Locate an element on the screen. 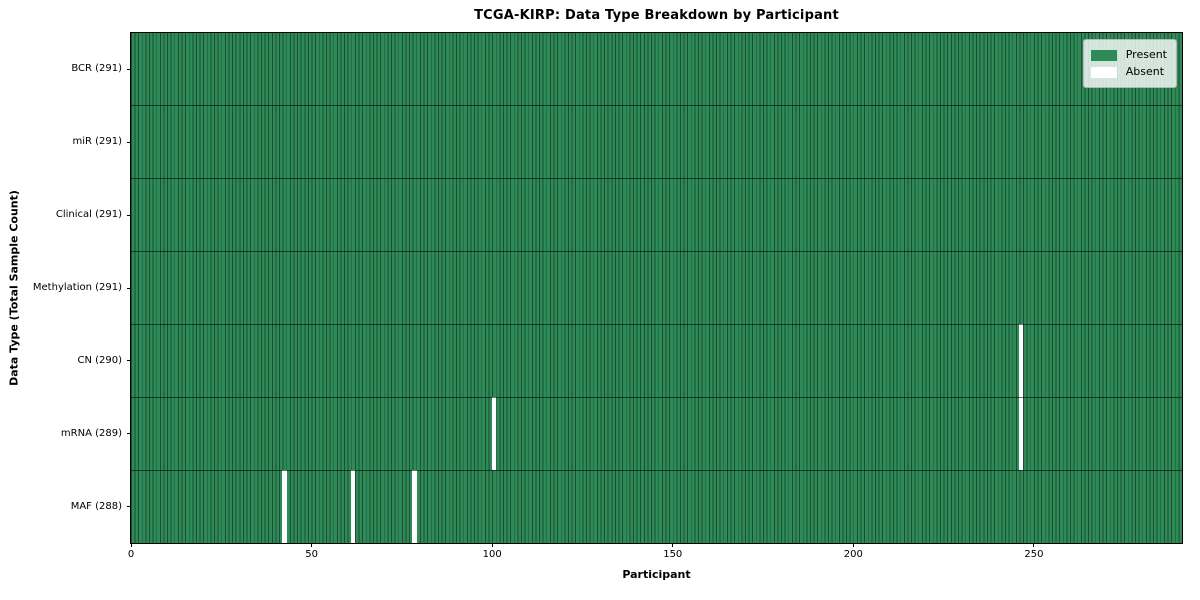 The image size is (1200, 600). legend-entry-present: Present is located at coordinates (1128, 55).